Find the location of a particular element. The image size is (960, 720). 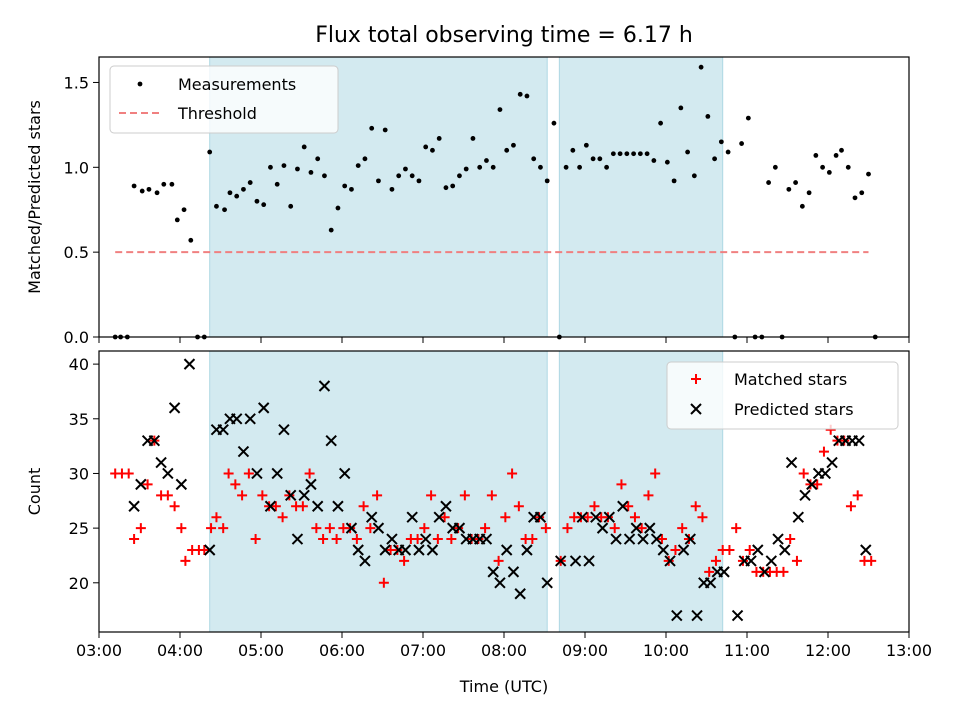

x-tick-label: 11:00 is located at coordinates (747, 650).